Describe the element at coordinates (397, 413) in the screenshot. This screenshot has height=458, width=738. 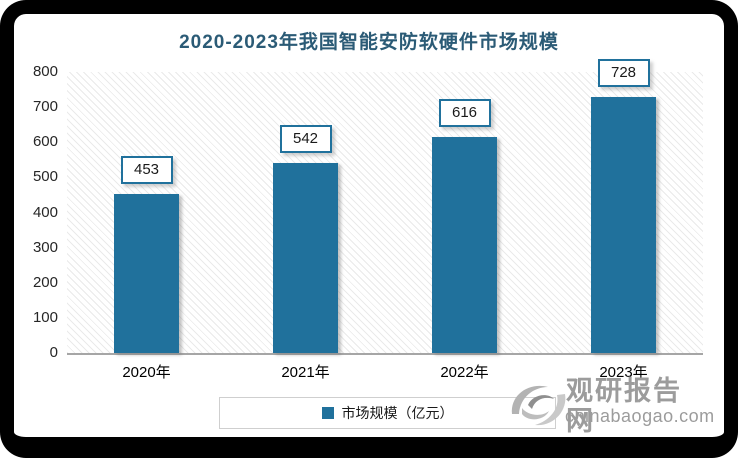
I see `legend-label: 市场规模（亿元）` at that location.